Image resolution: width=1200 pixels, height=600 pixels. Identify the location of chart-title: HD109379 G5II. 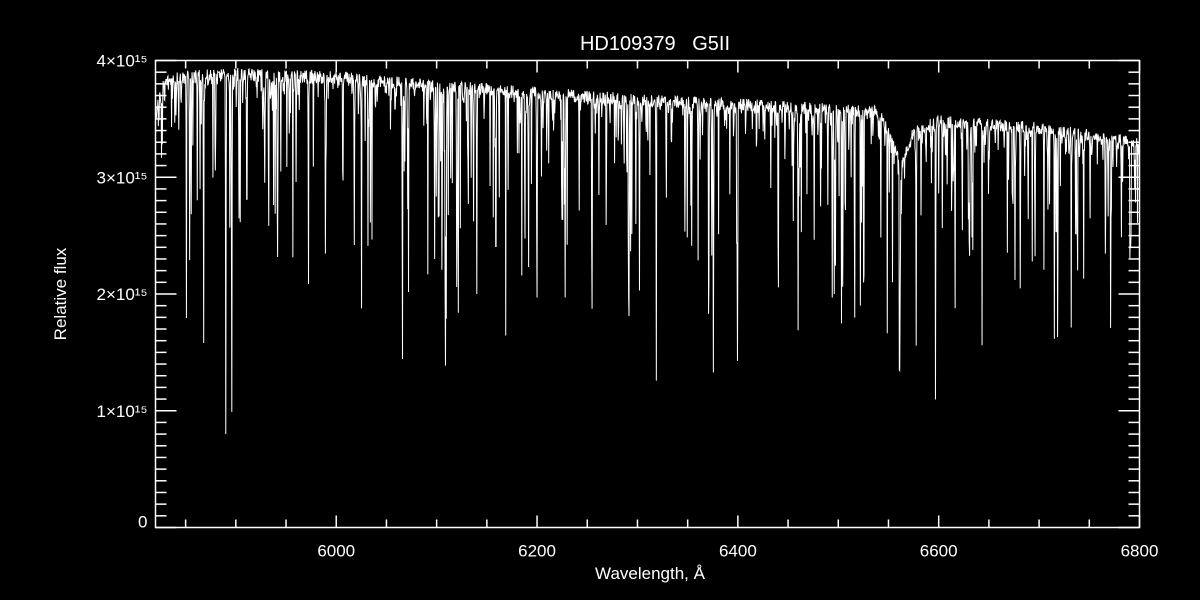
(655, 44).